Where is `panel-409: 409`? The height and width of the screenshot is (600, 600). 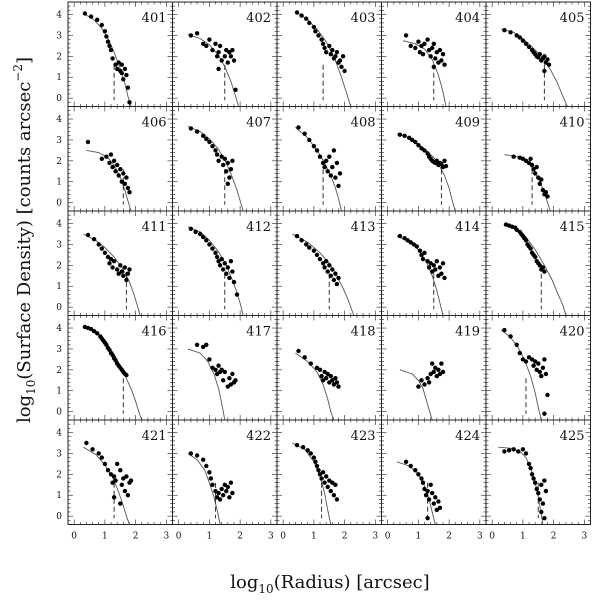
panel-409: 409 is located at coordinates (434, 159).